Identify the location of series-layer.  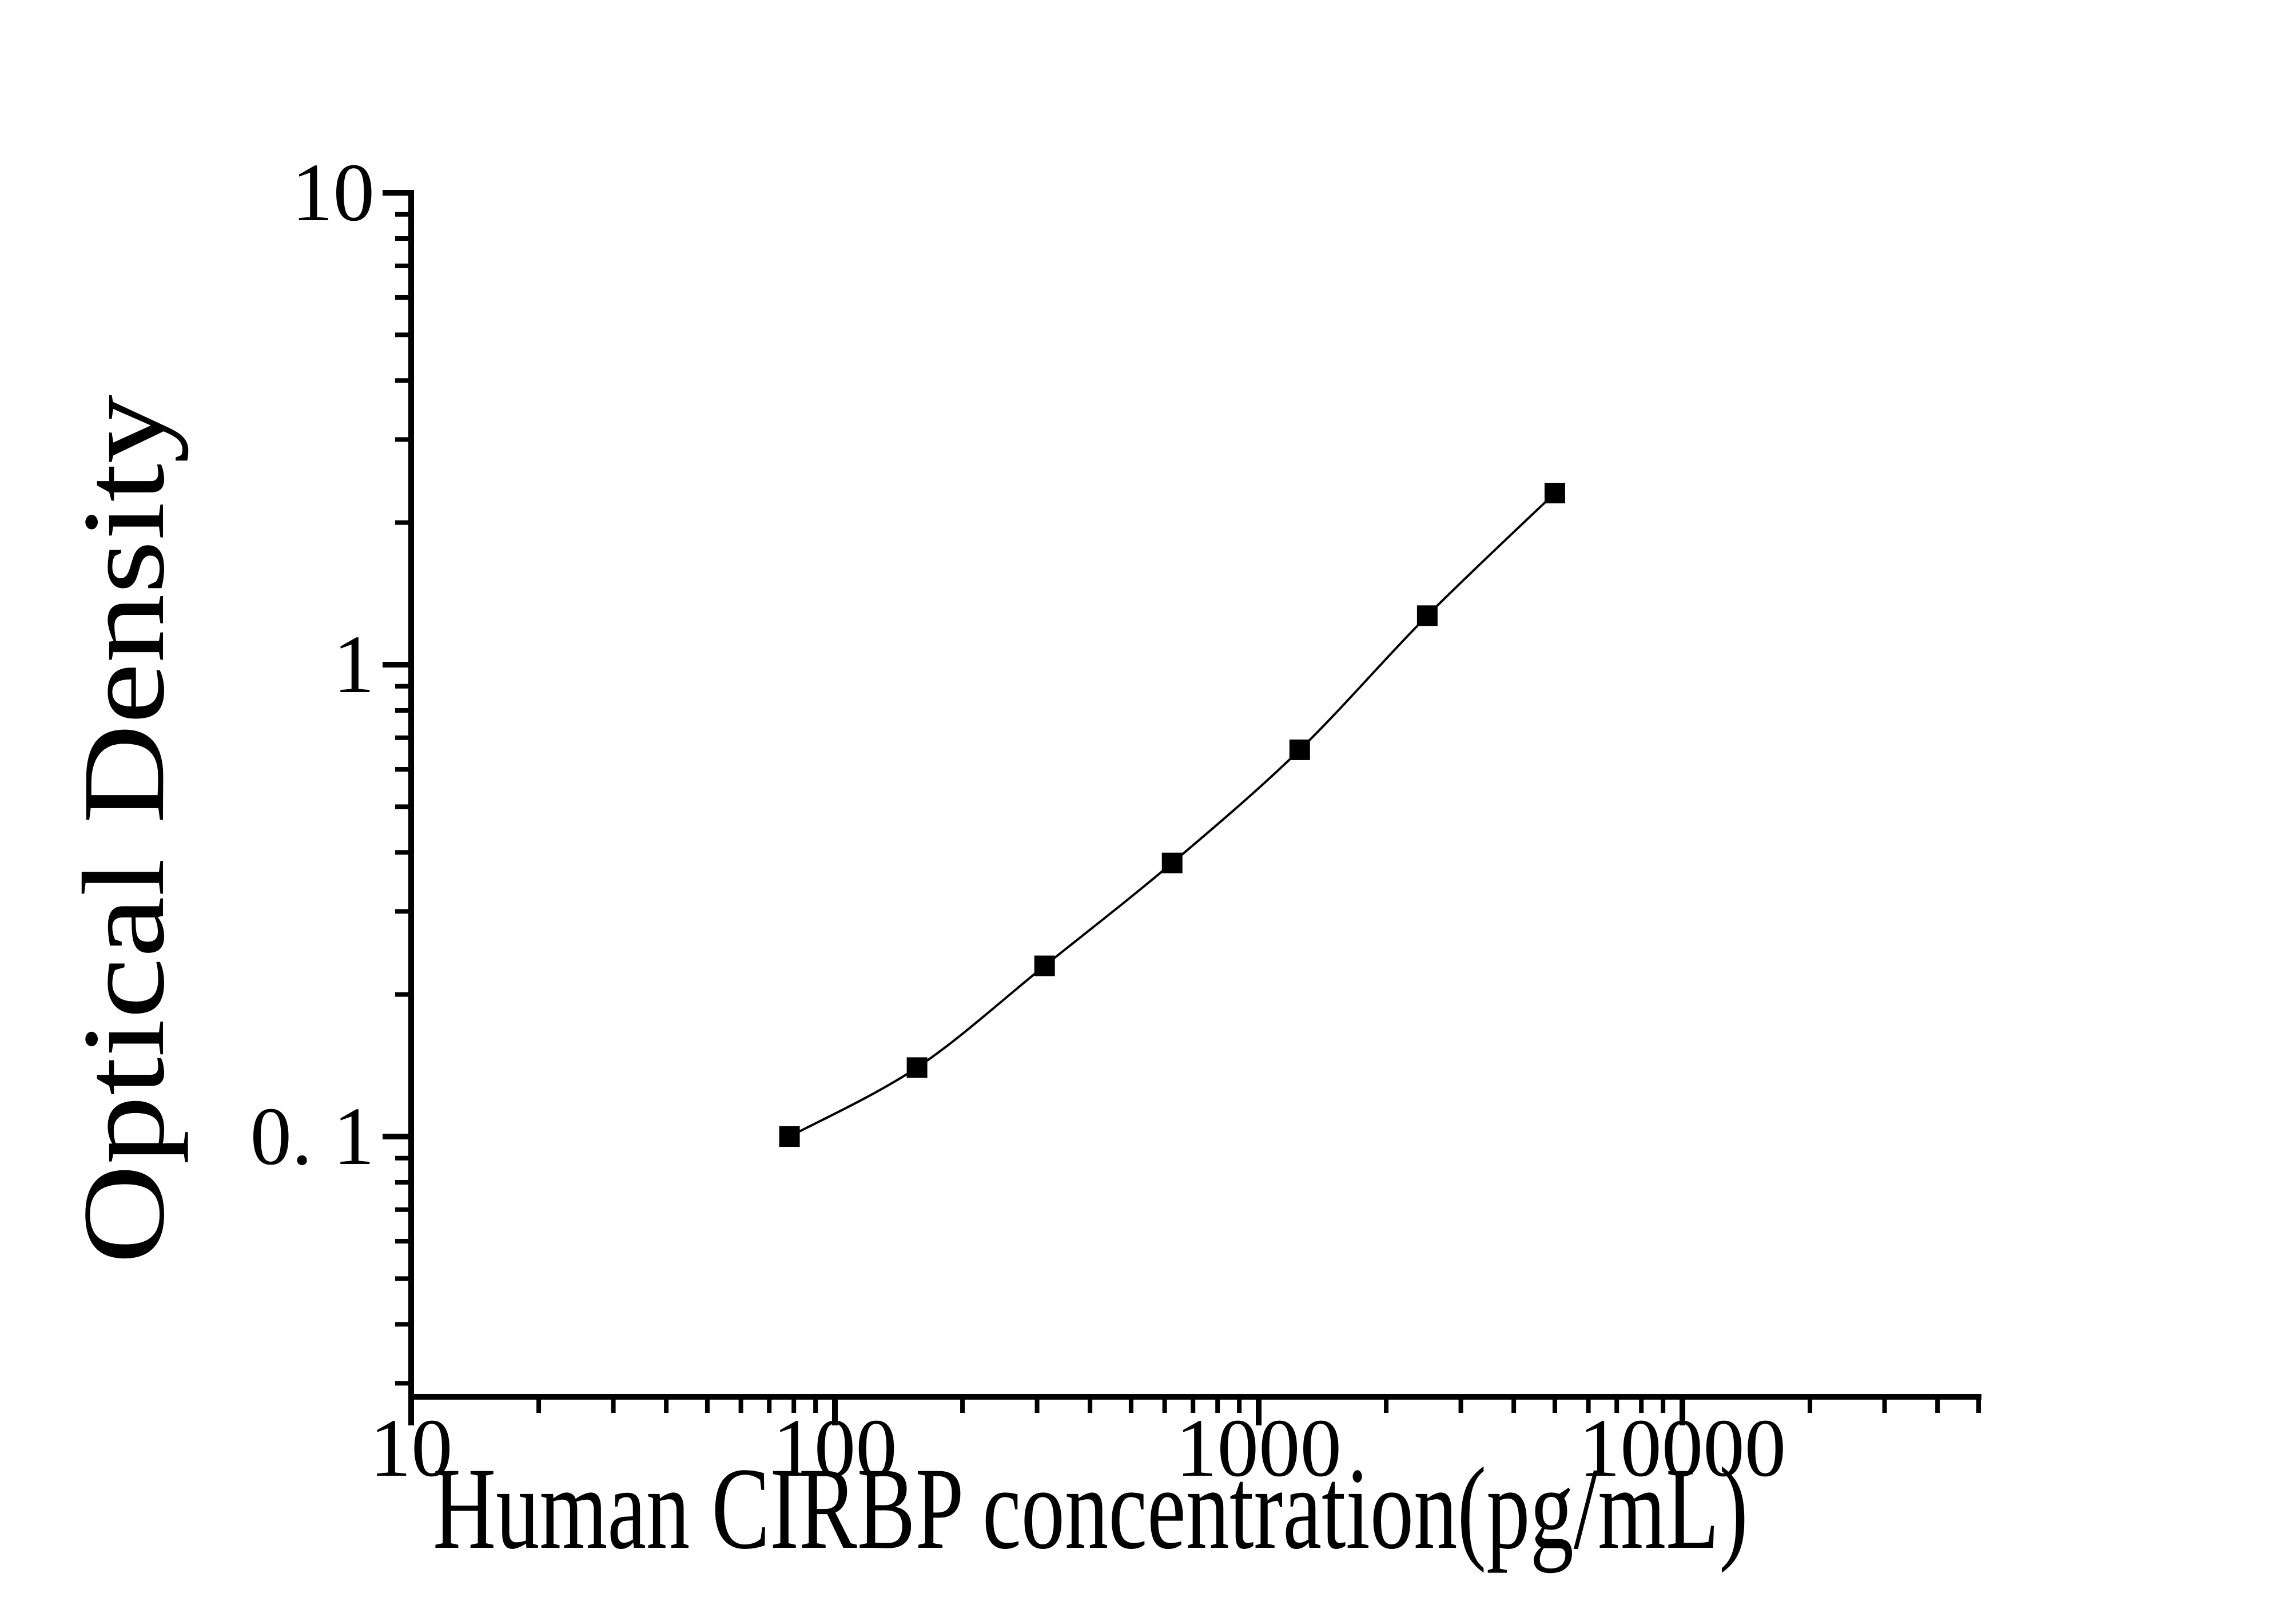
(1172, 815).